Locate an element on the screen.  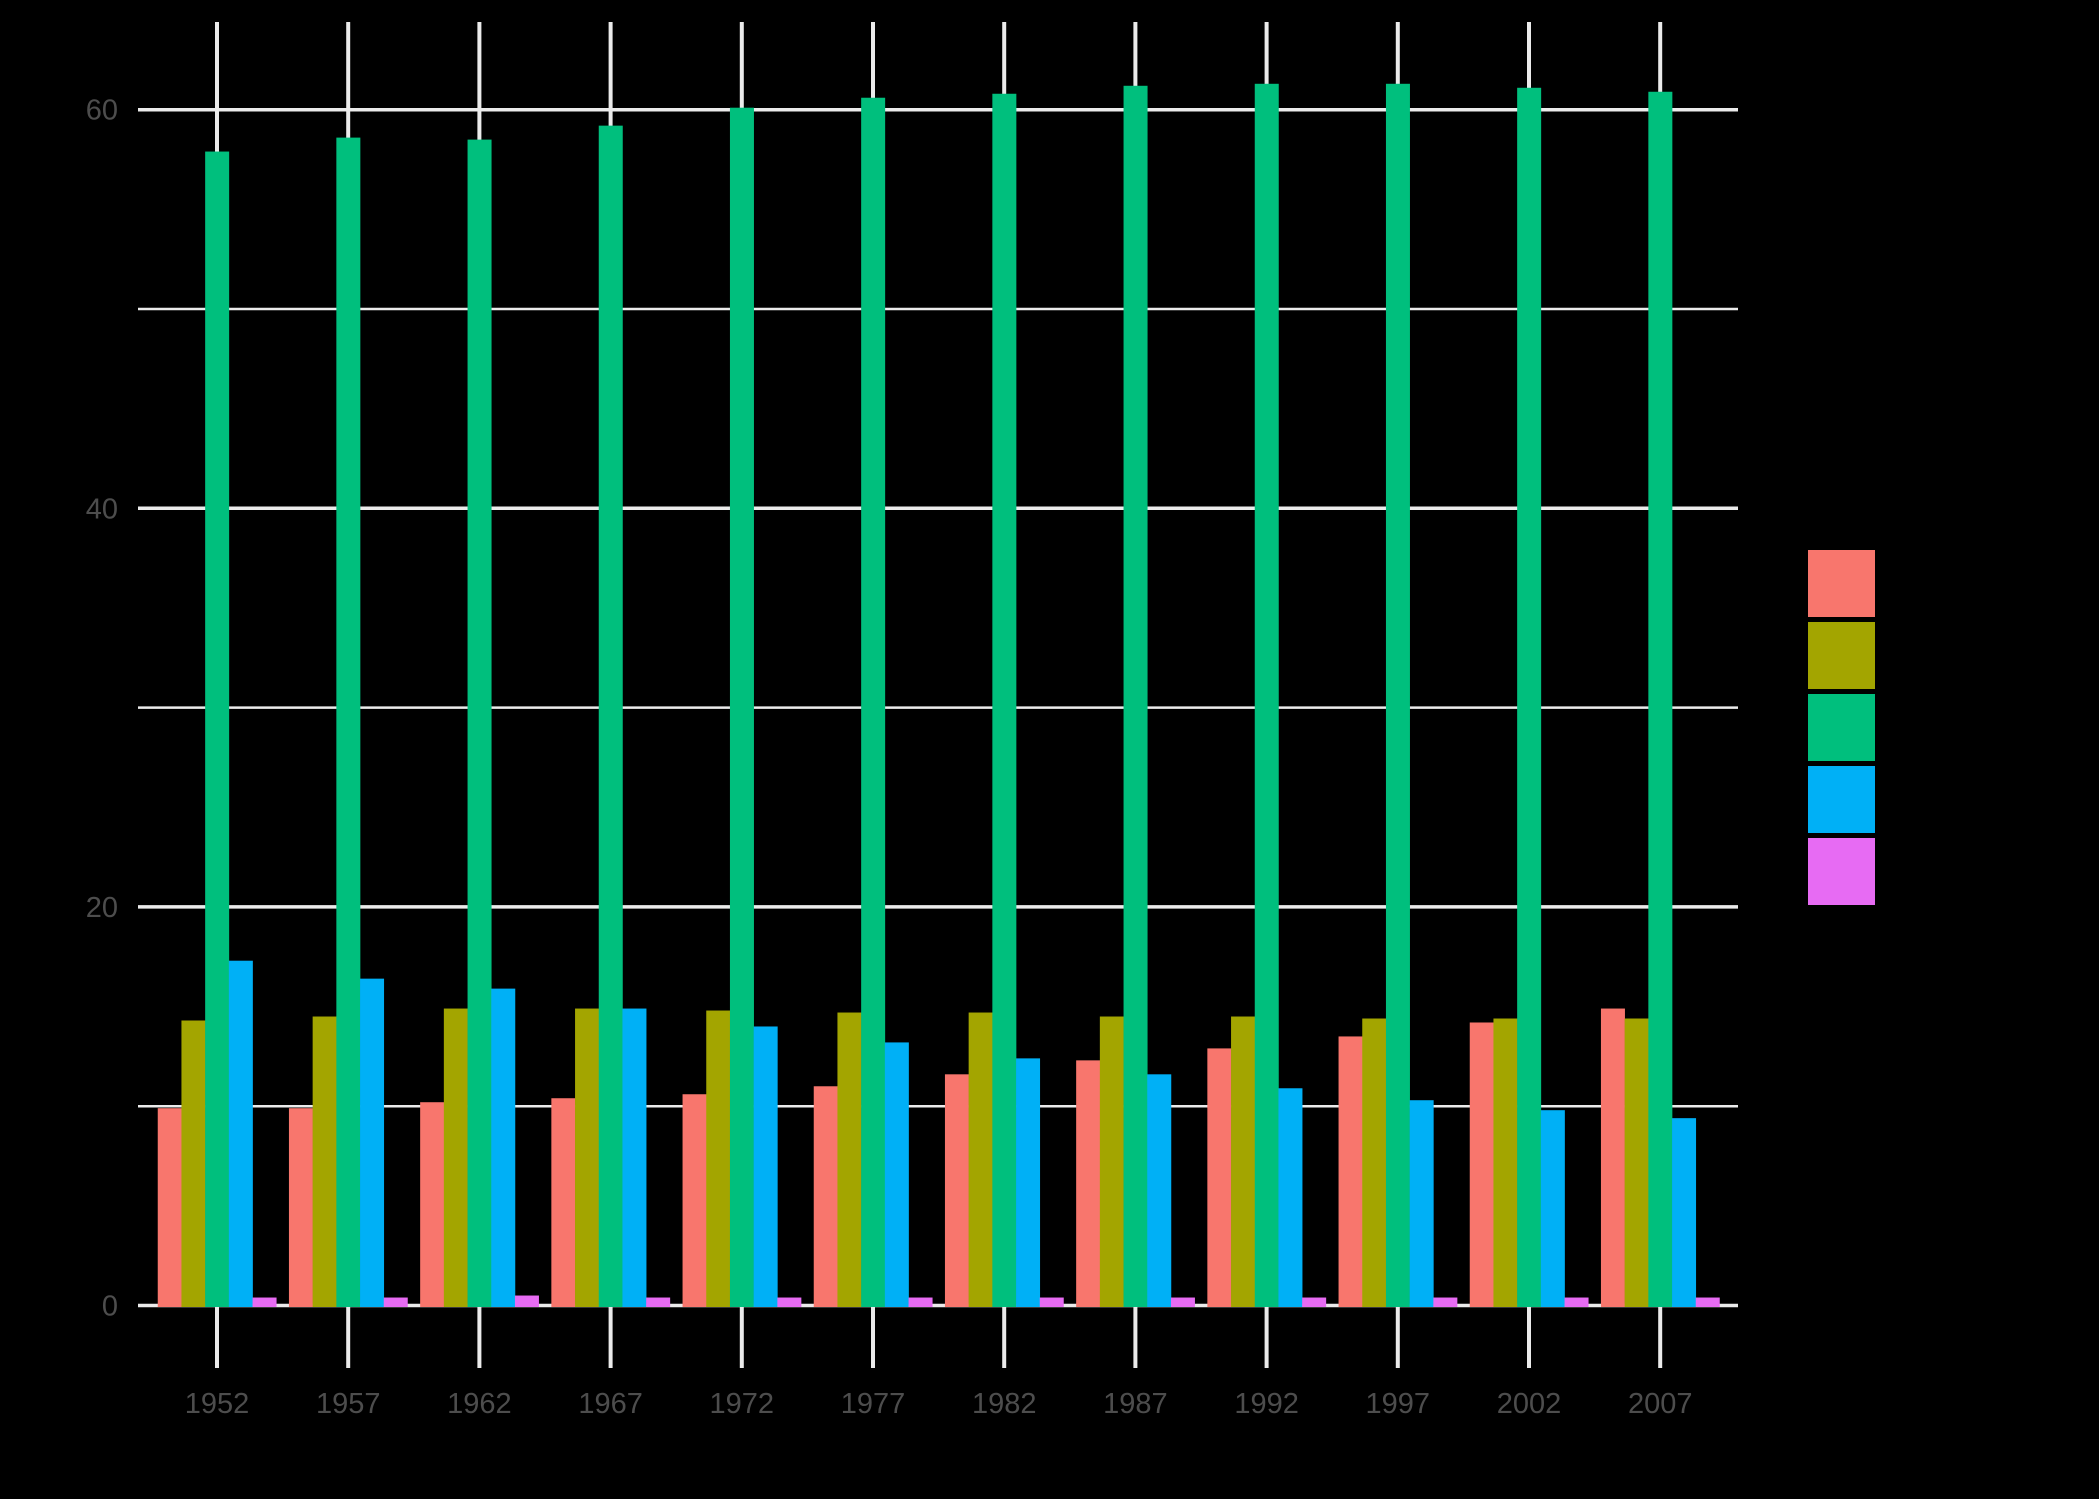
bar-group-1967 is located at coordinates (611, 716).